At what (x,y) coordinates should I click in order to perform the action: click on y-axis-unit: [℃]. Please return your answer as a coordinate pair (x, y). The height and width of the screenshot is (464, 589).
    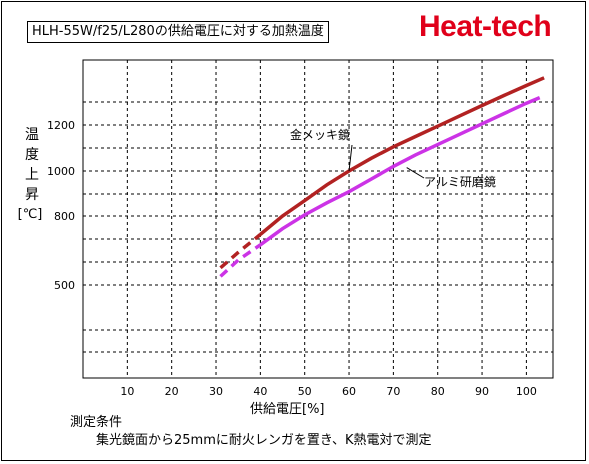
    Looking at the image, I should click on (30, 214).